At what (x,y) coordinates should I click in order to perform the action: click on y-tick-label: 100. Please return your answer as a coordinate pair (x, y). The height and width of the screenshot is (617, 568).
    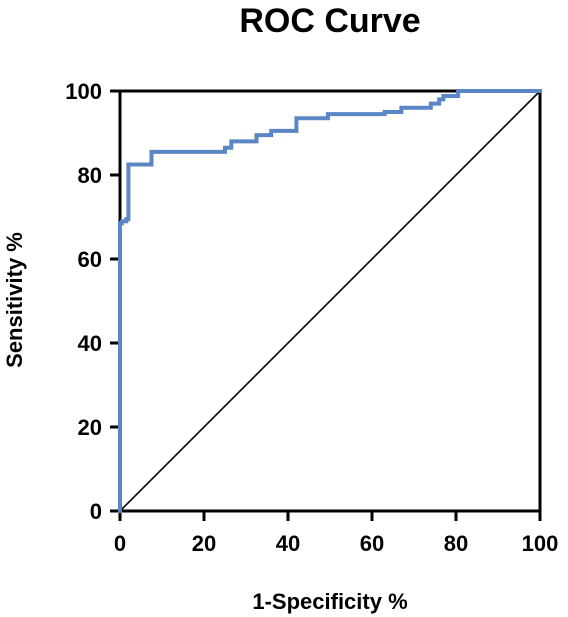
    Looking at the image, I should click on (83, 91).